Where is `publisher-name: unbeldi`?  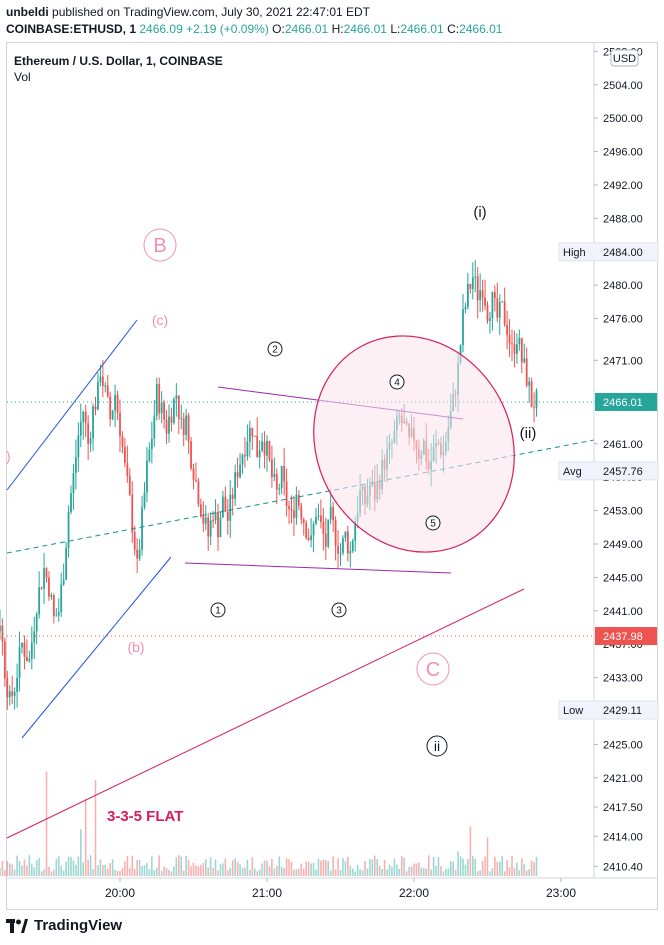
publisher-name: unbeldi is located at coordinates (27, 12).